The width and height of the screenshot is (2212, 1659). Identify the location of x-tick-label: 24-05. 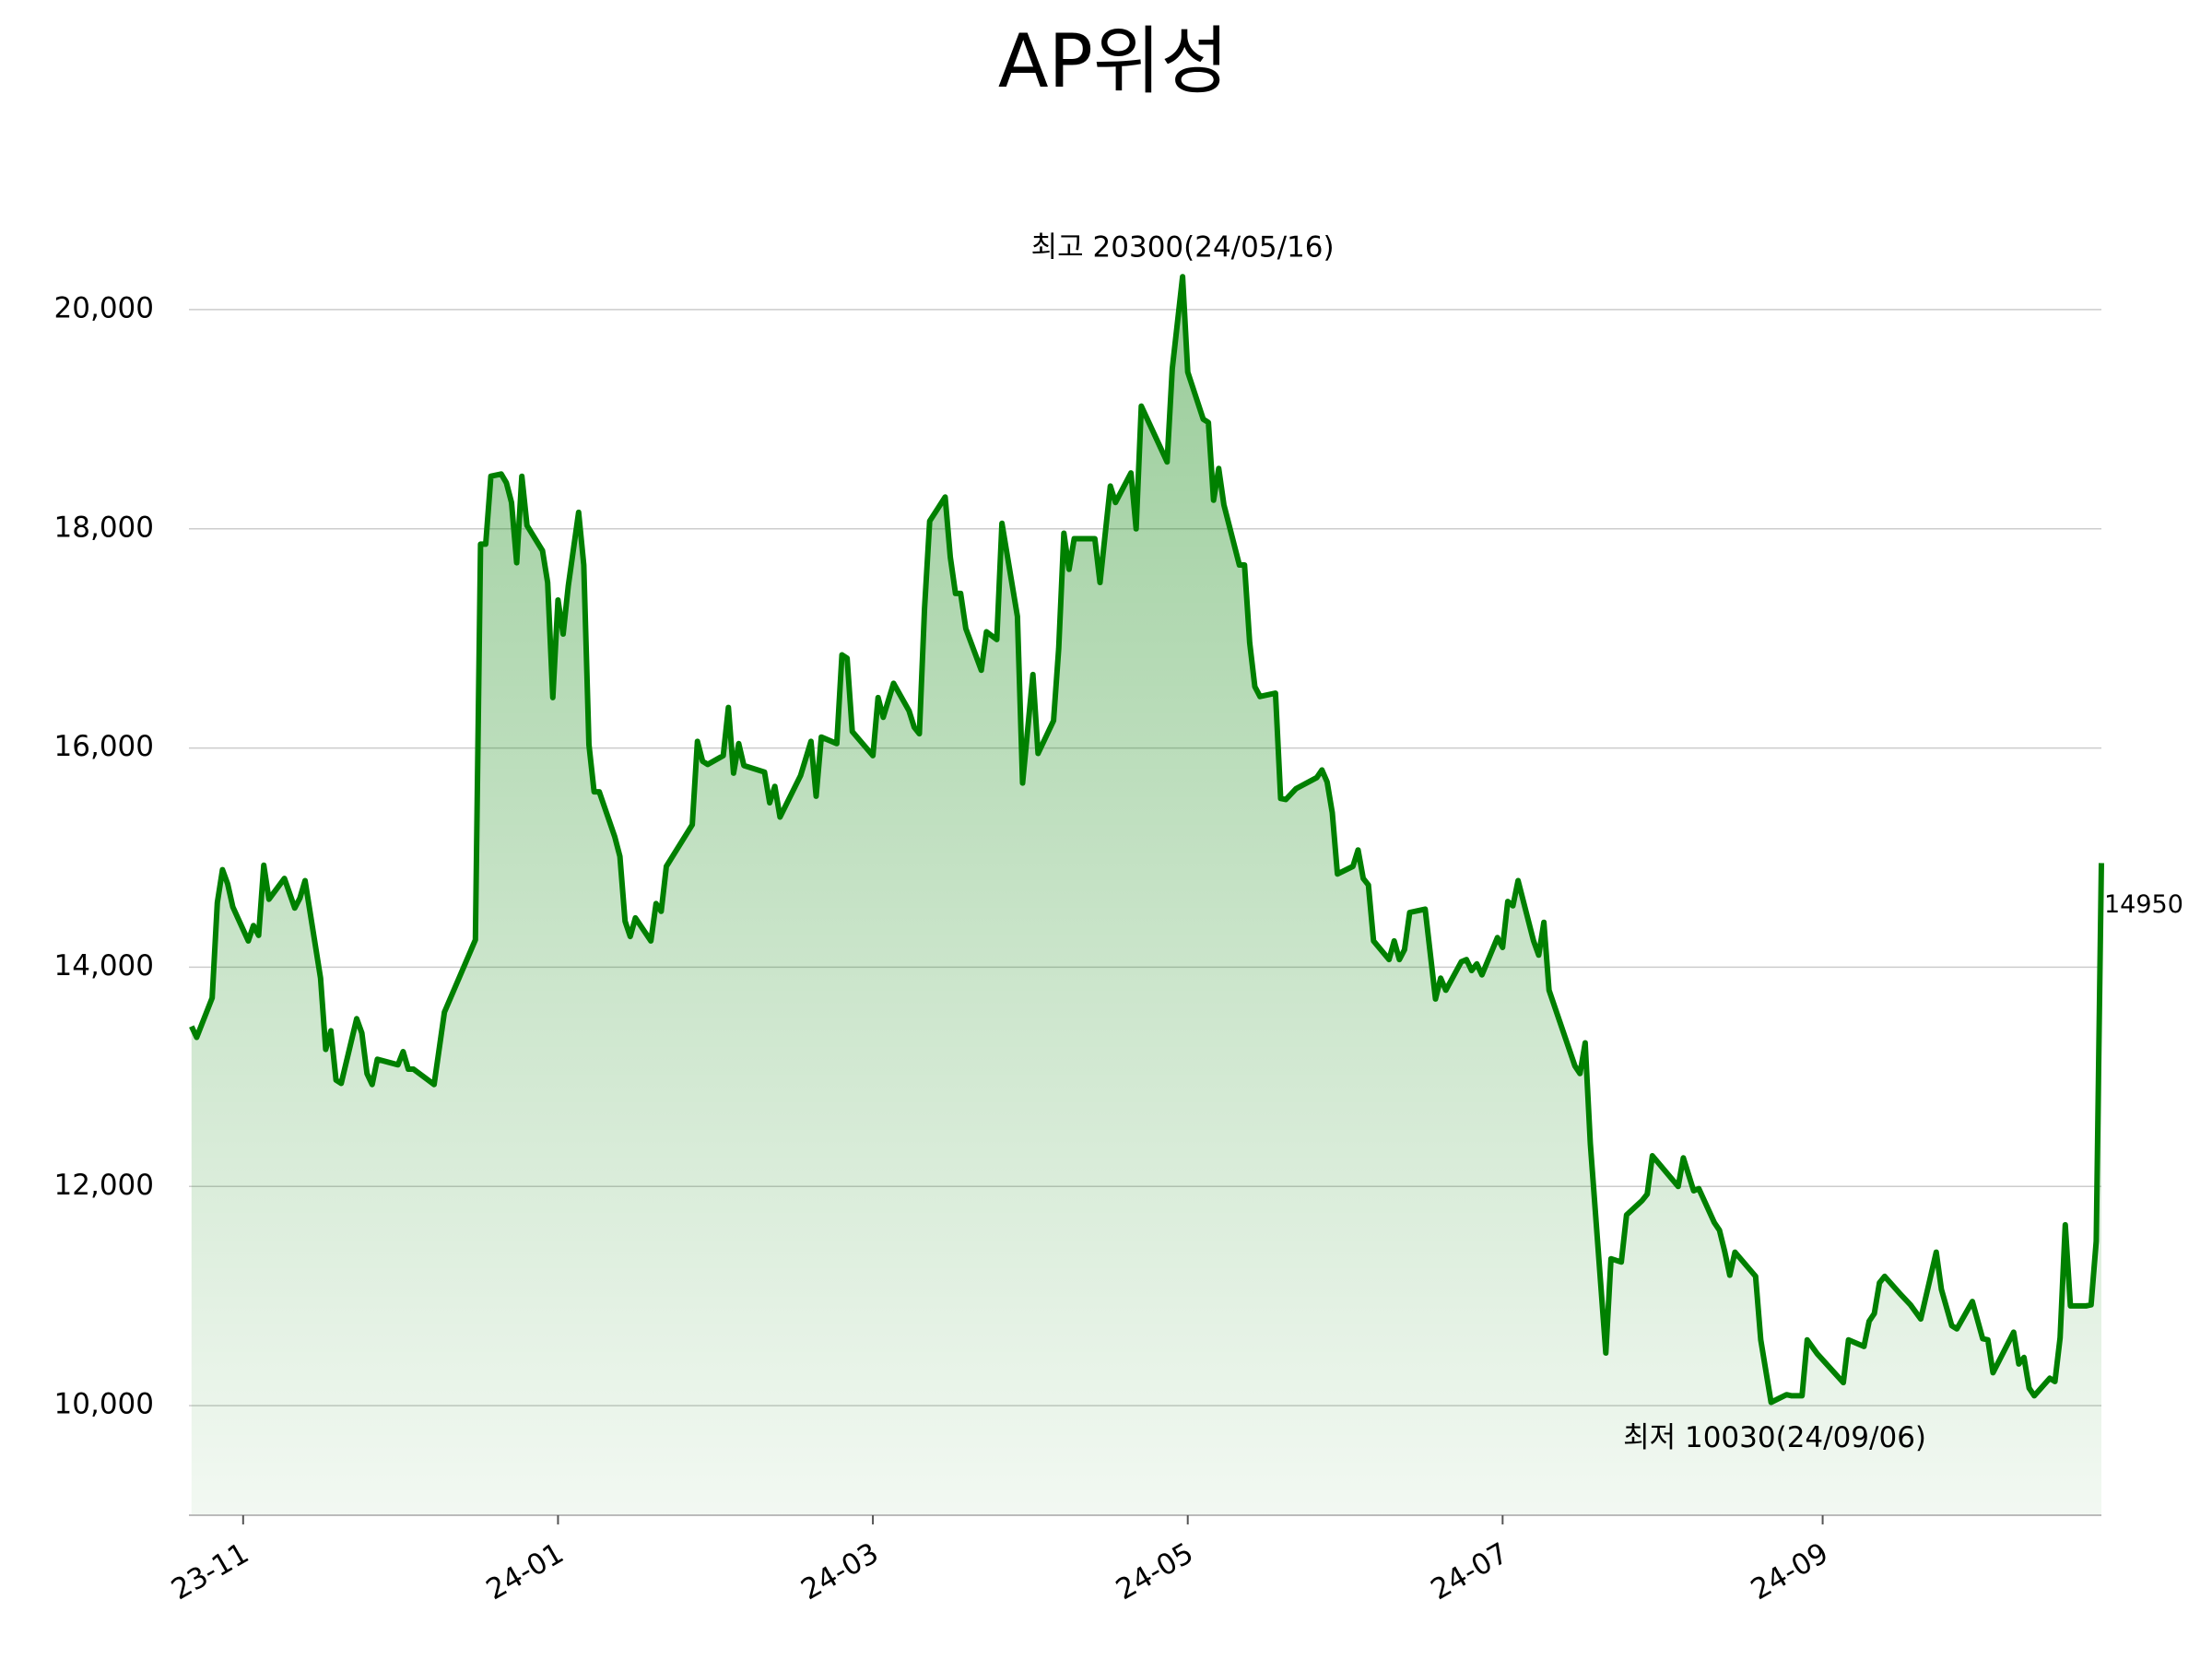
(1155, 1571).